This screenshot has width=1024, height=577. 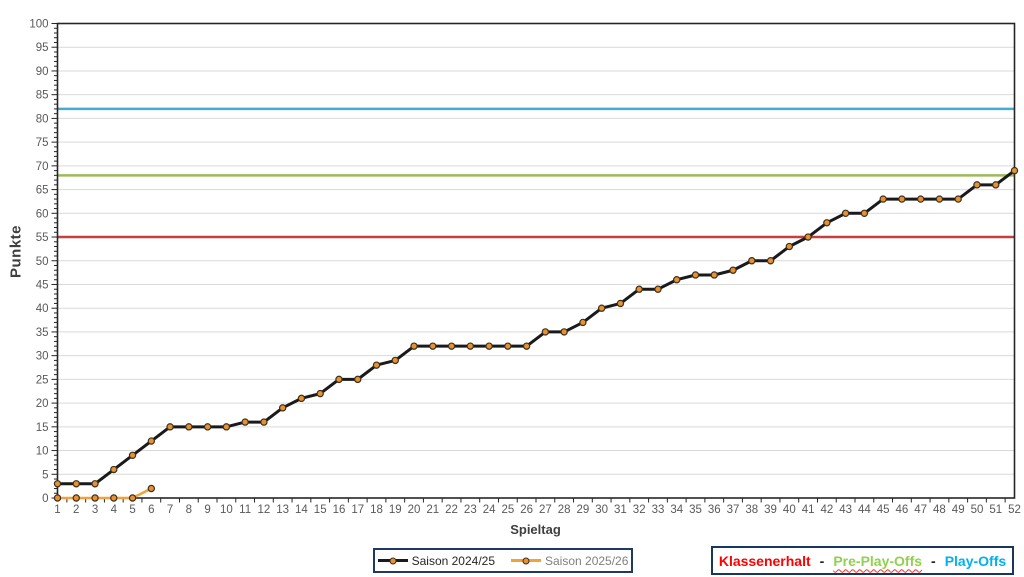 What do you see at coordinates (676, 510) in the screenshot?
I see `x-tick-label: 34` at bounding box center [676, 510].